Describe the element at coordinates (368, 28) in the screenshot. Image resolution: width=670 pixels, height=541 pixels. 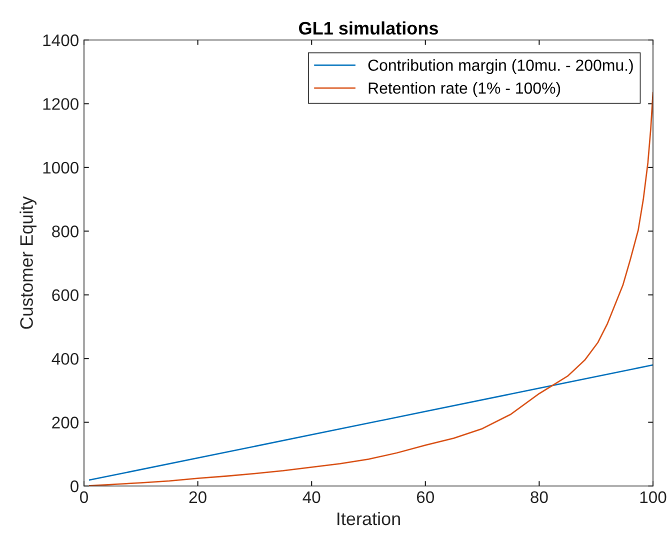
I see `chart-title: GL1 simulations` at that location.